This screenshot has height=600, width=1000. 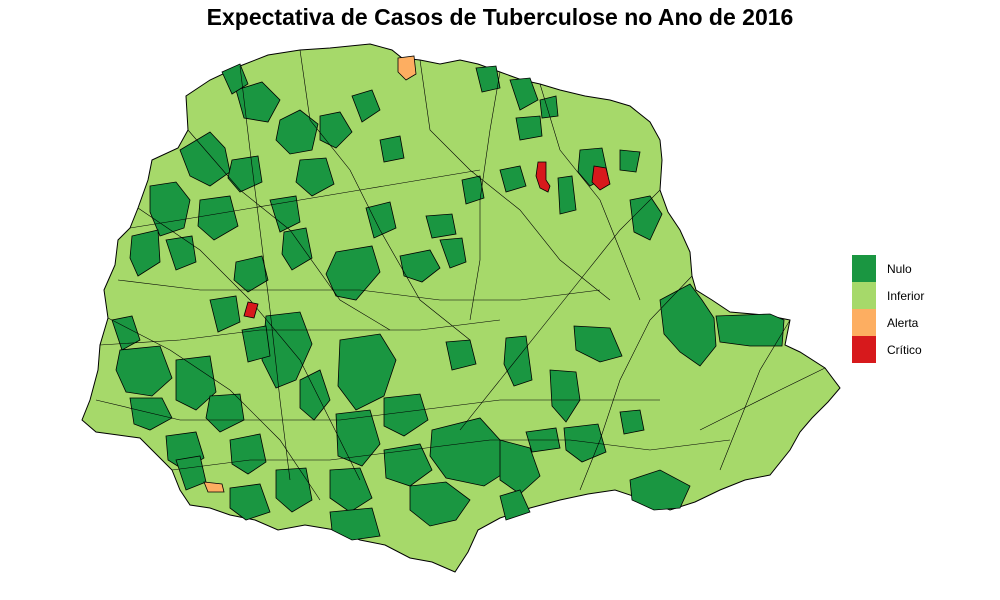 I want to click on legend-label-critico: Crítico, so click(x=904, y=349).